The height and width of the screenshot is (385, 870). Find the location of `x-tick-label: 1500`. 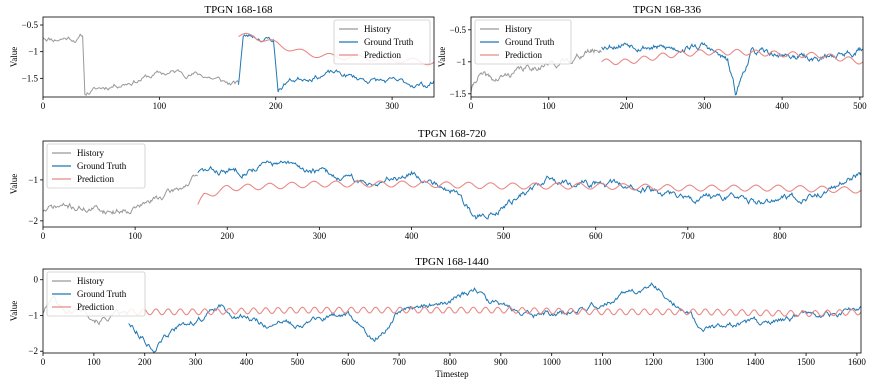

x-tick-label: 1500 is located at coordinates (806, 362).